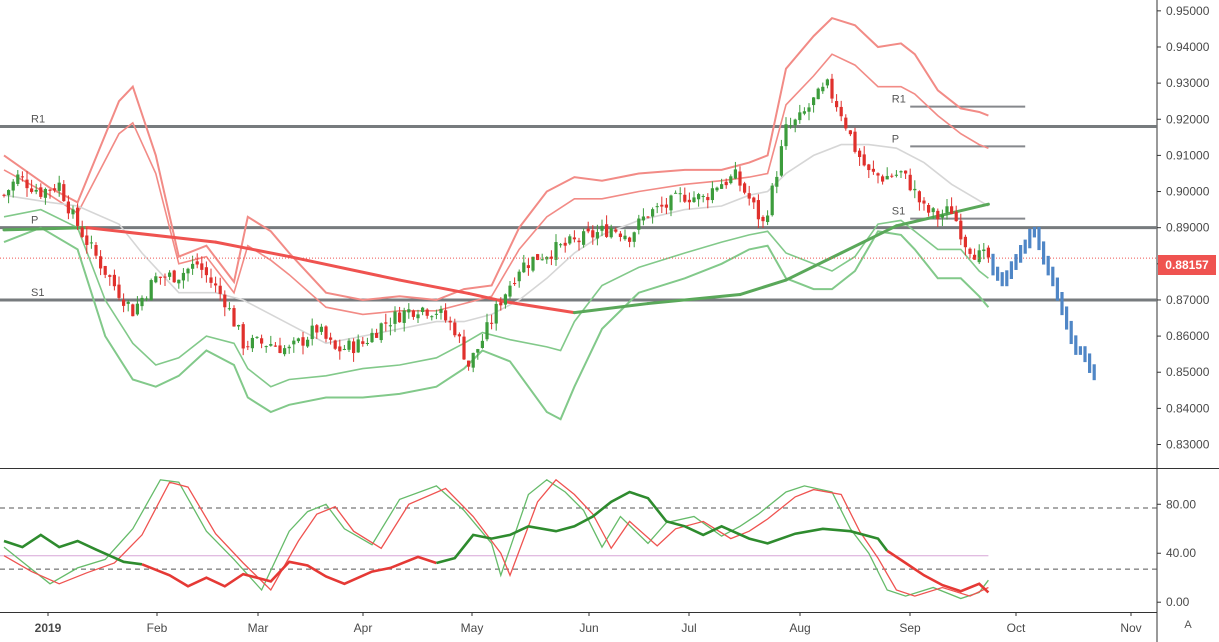 The image size is (1219, 642). Describe the element at coordinates (899, 100) in the screenshot. I see `pivot-label-r1: R1` at that location.